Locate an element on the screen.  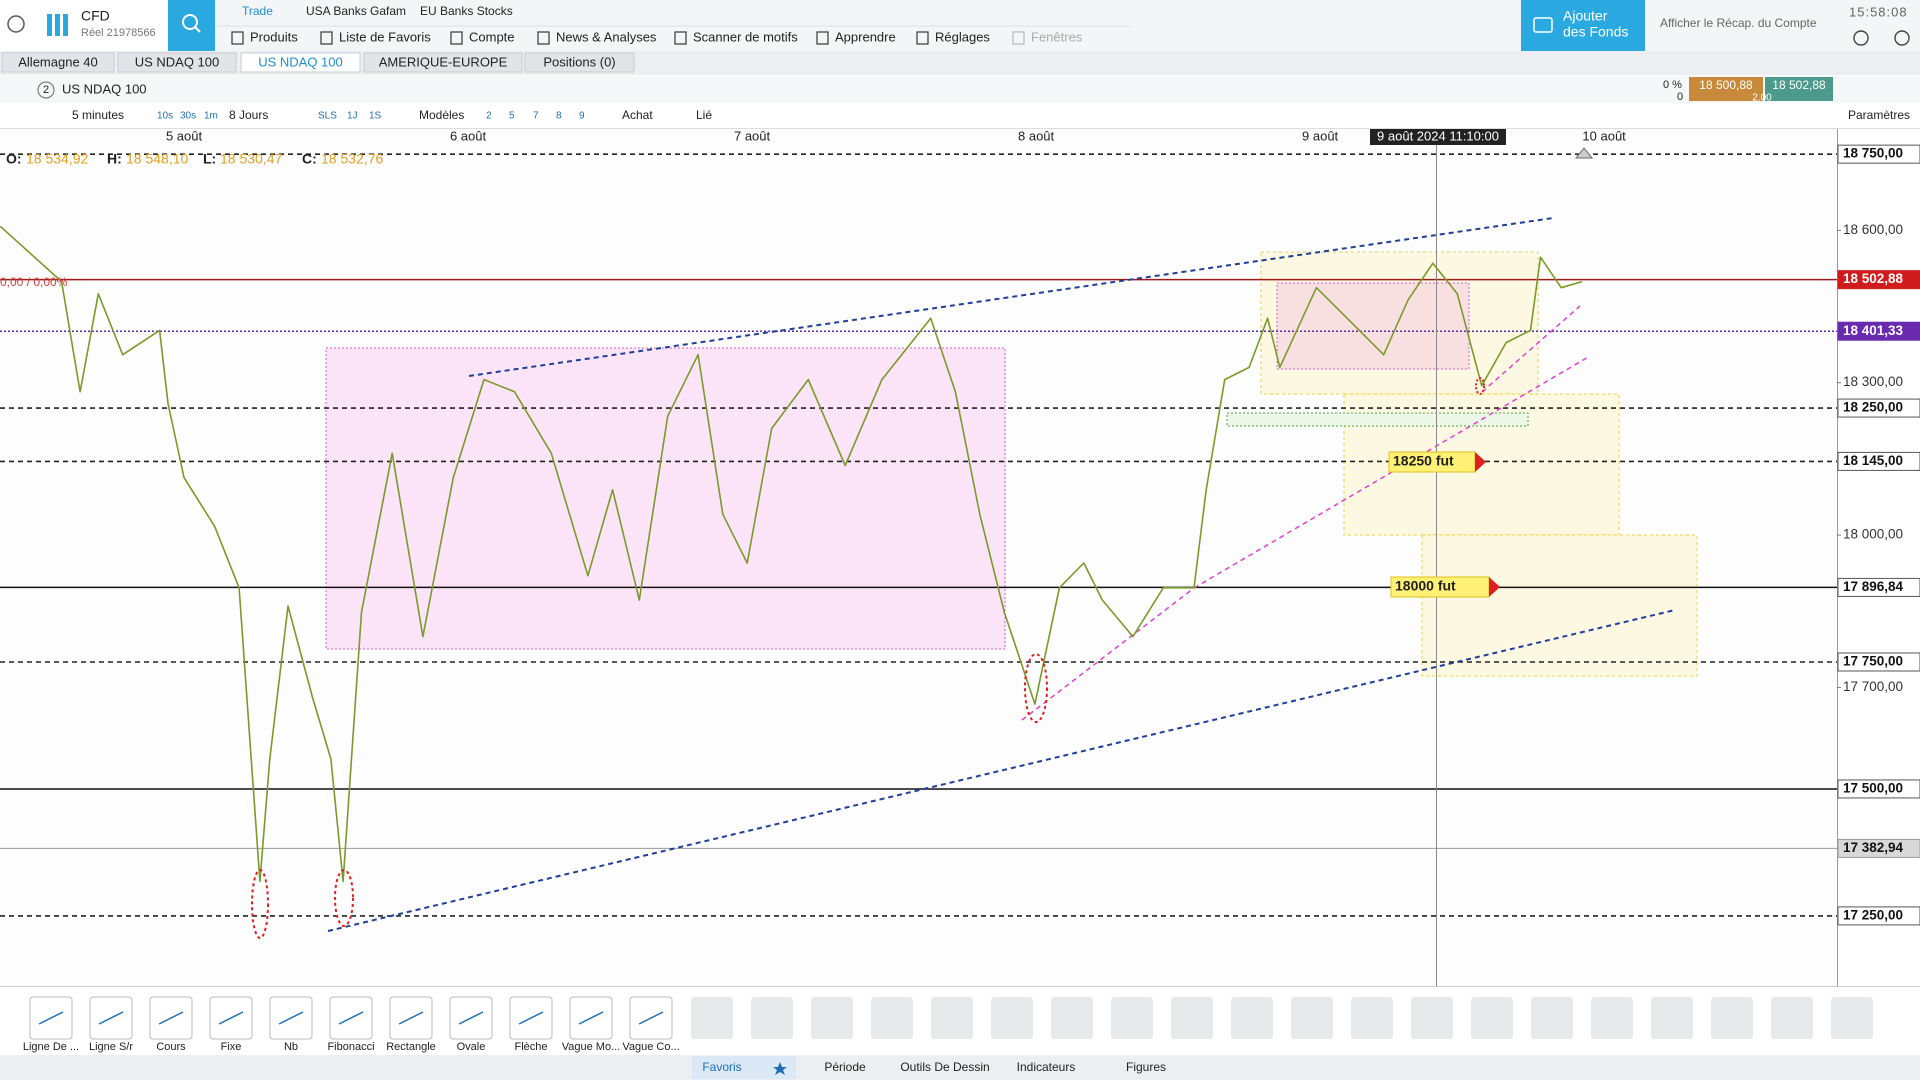
x-tick-label: 9 août is located at coordinates (1320, 135).